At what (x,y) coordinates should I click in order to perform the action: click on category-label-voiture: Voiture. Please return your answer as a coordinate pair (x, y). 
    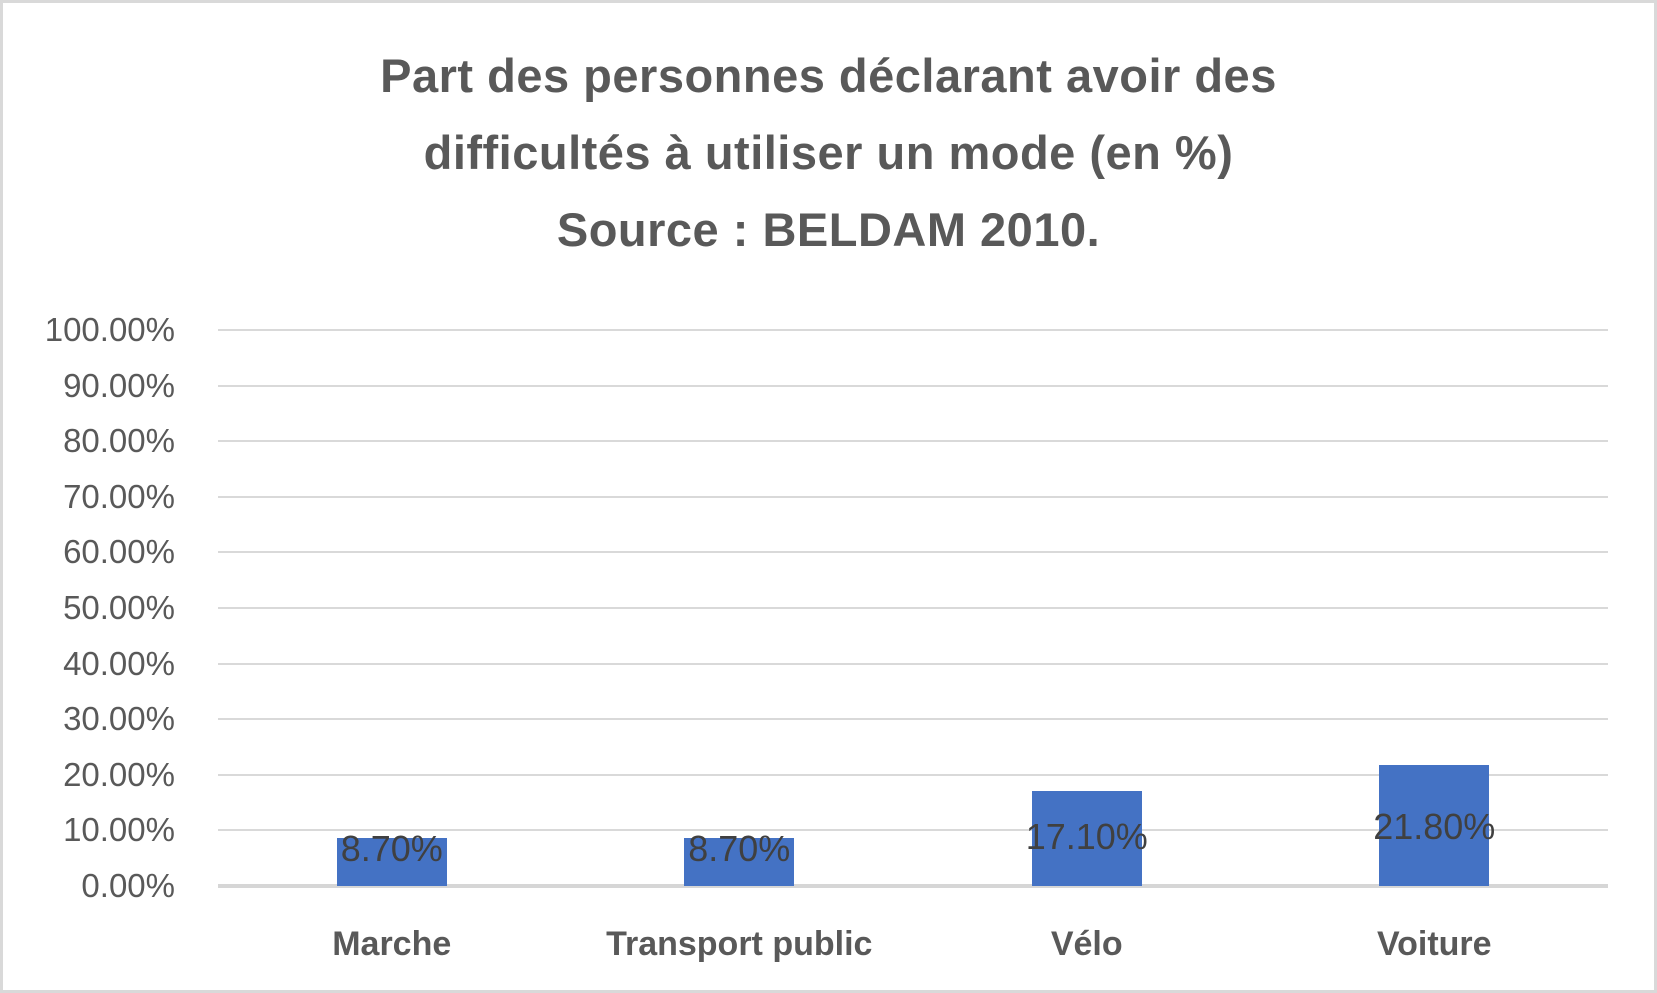
    Looking at the image, I should click on (1434, 944).